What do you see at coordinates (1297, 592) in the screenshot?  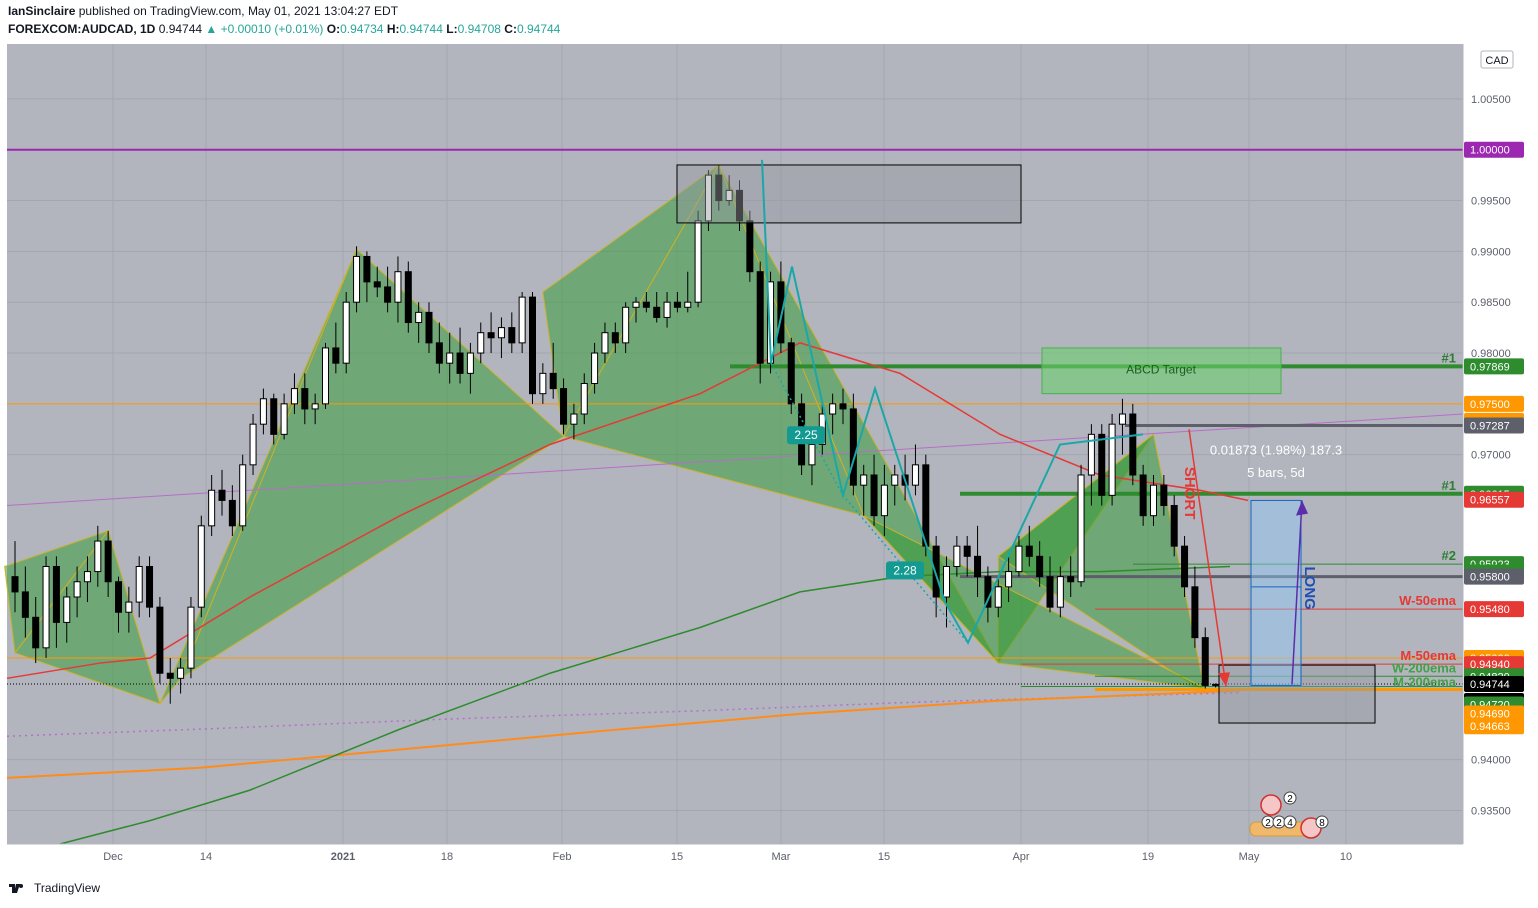 I see `long-arrow` at bounding box center [1297, 592].